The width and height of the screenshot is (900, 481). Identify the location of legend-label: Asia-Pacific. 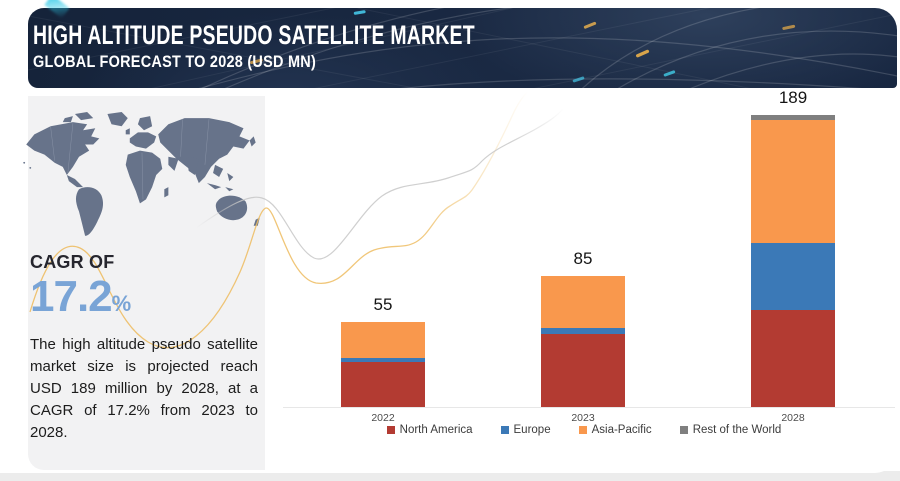
(621, 430).